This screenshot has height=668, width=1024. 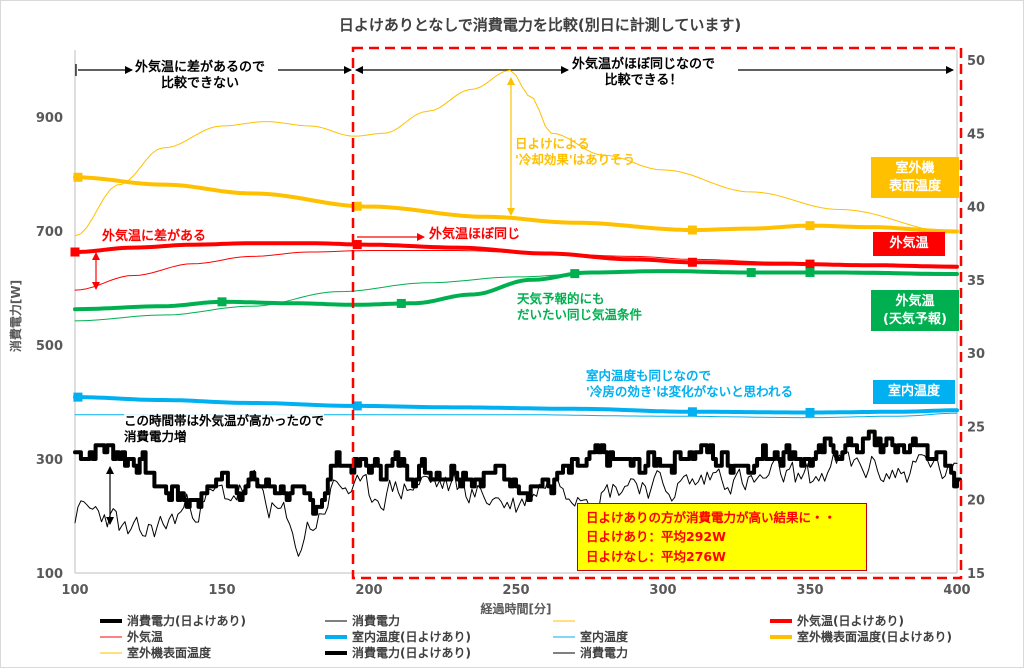 What do you see at coordinates (49, 574) in the screenshot?
I see `y-tick-label: 100` at bounding box center [49, 574].